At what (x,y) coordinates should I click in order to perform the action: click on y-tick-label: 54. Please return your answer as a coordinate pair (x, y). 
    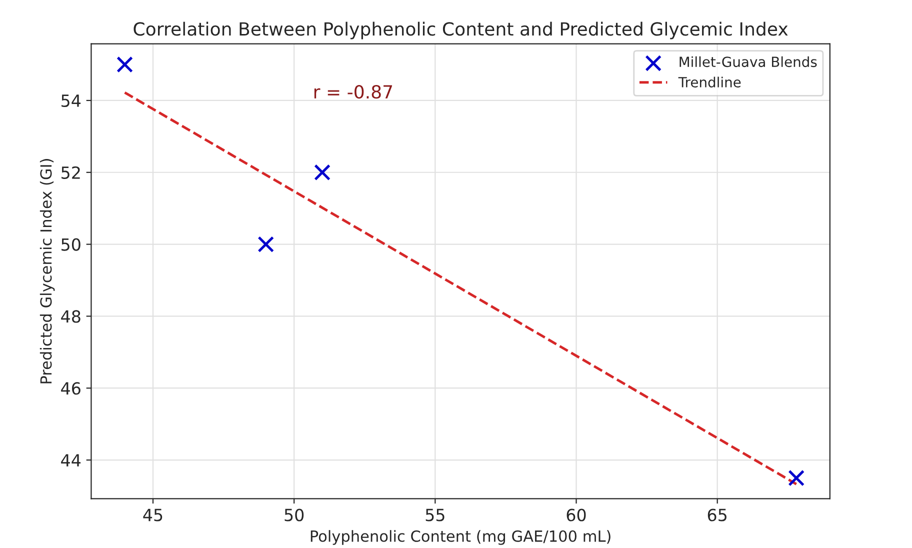
    Looking at the image, I should click on (71, 101).